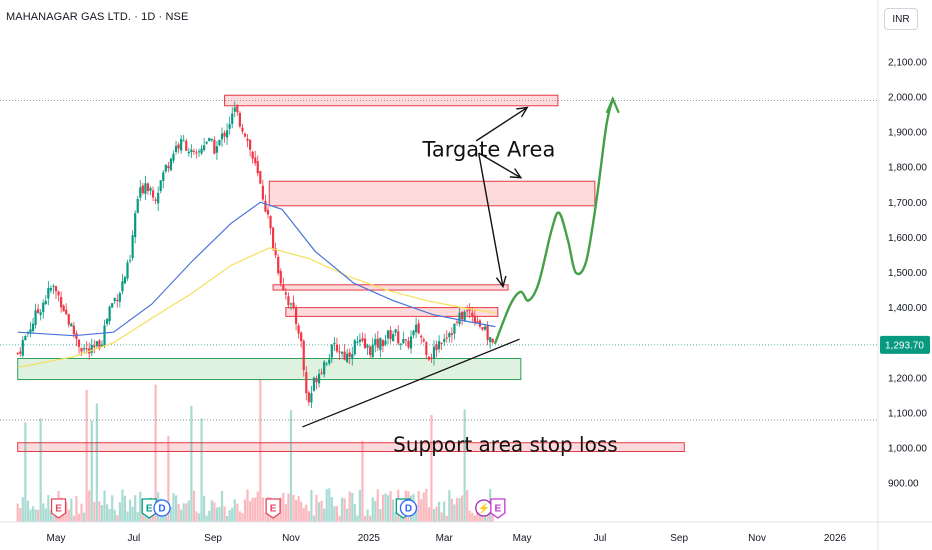  What do you see at coordinates (411, 383) in the screenshot?
I see `ascending-trendline` at bounding box center [411, 383].